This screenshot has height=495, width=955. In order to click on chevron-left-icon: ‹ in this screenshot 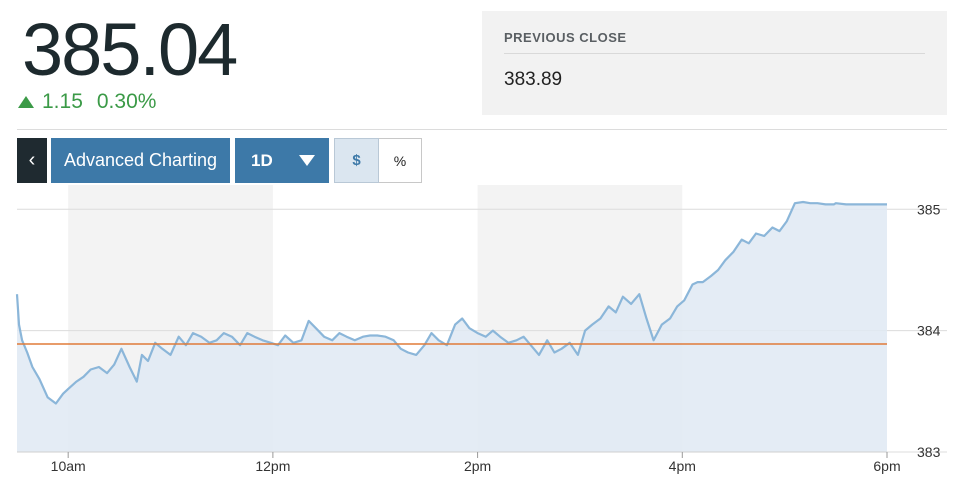, I will do `click(32, 160)`.